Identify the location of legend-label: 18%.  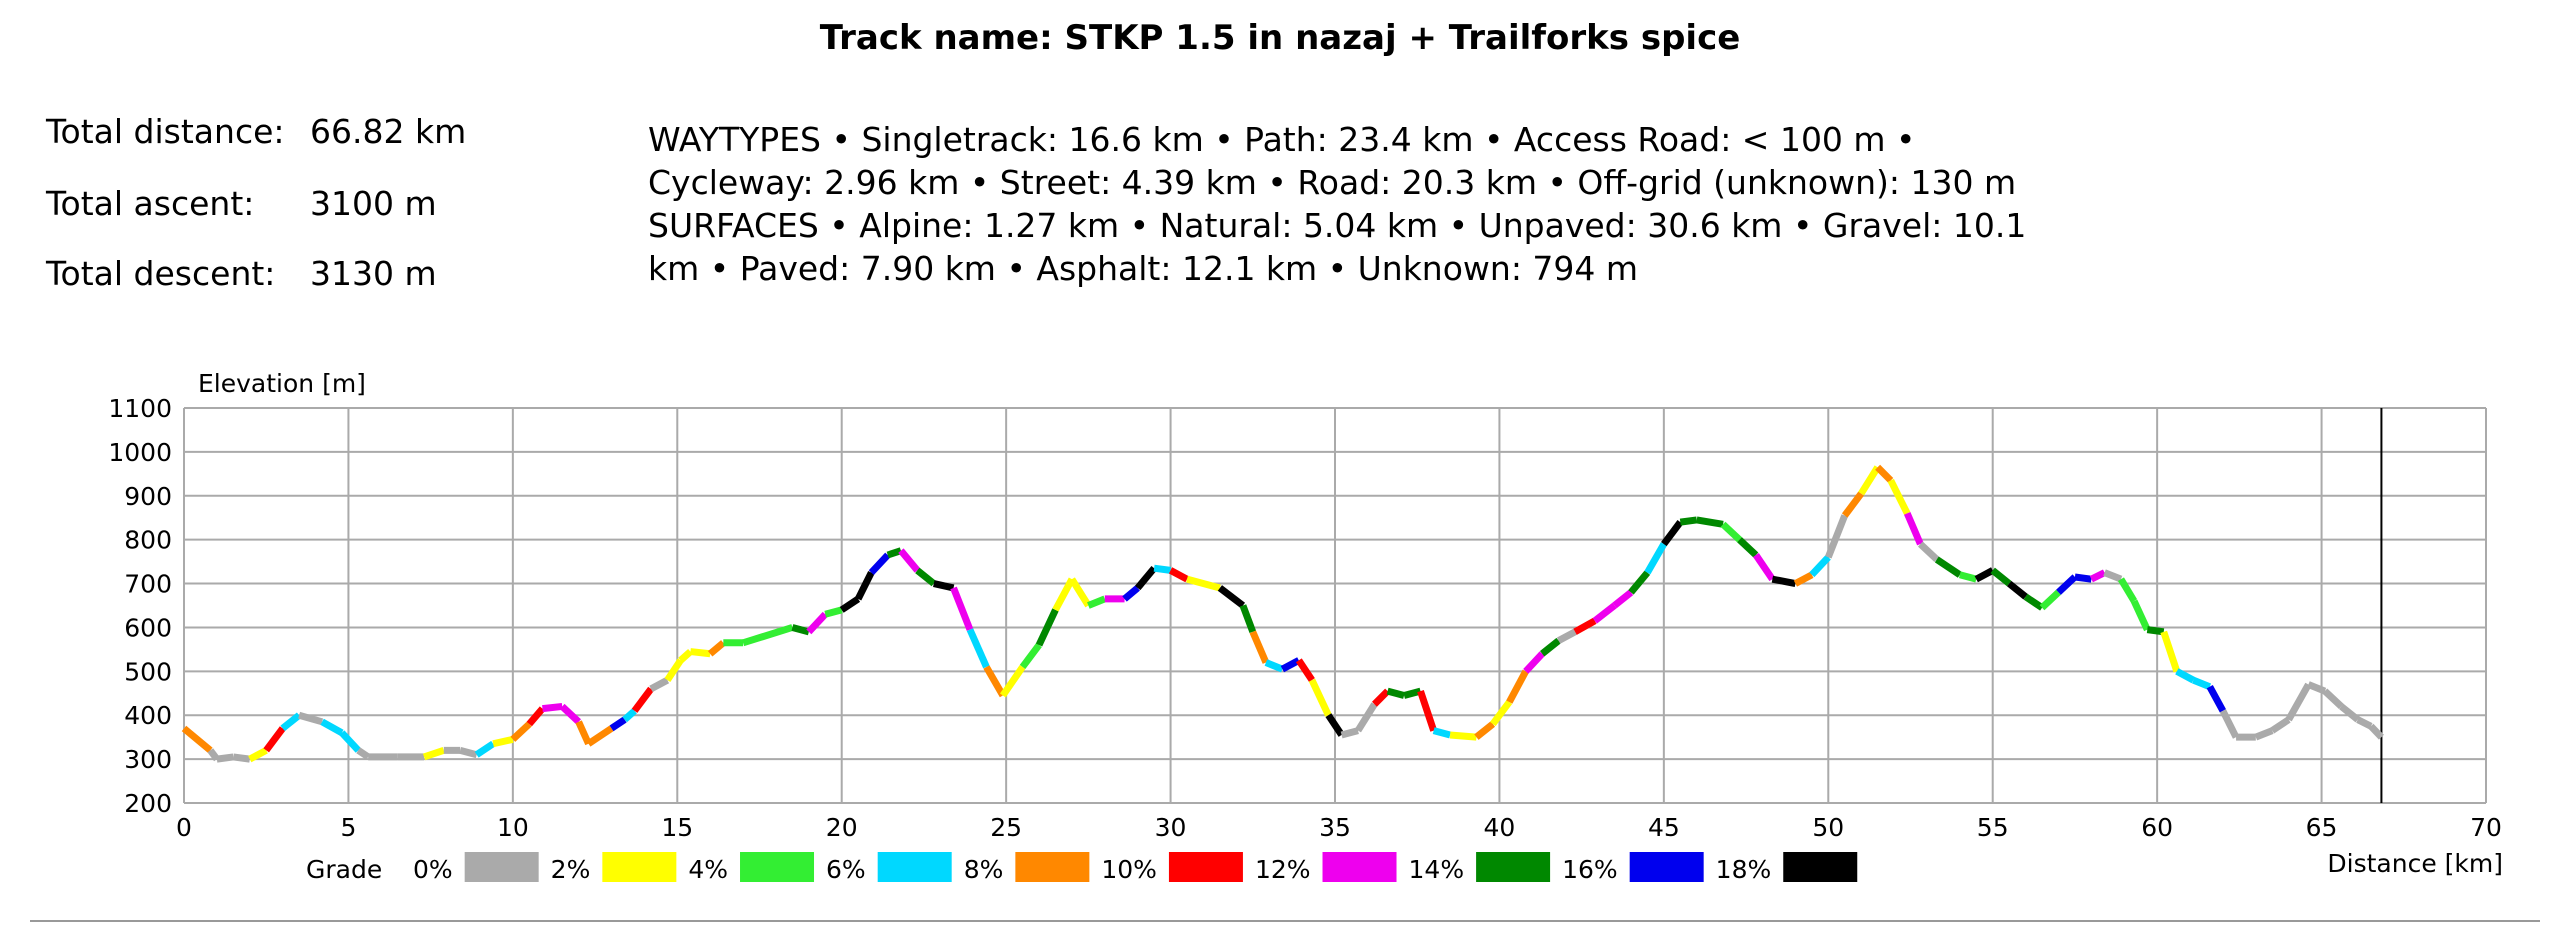
(1744, 869).